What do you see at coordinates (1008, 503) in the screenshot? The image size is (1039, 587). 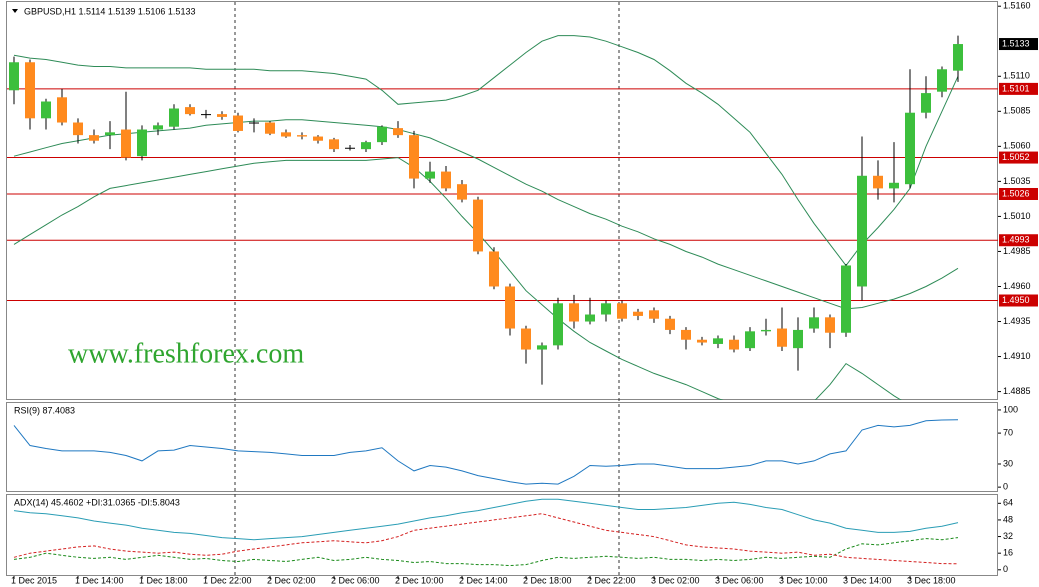 I see `y-tick-label: 64` at bounding box center [1008, 503].